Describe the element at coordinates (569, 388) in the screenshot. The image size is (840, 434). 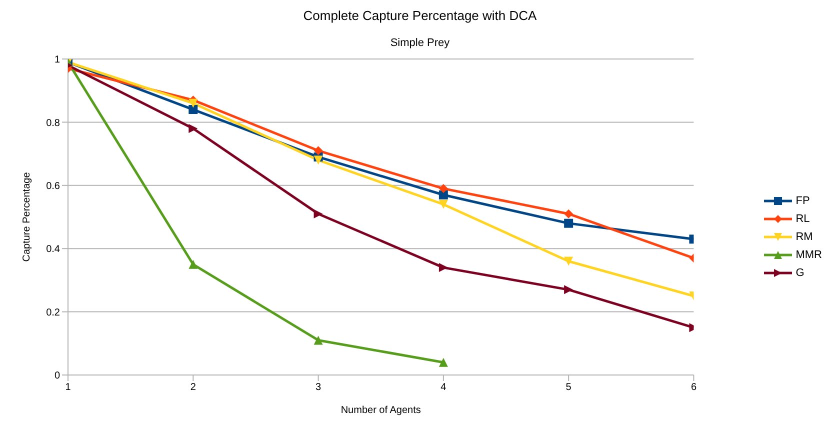
I see `x-tick-label: 5` at that location.